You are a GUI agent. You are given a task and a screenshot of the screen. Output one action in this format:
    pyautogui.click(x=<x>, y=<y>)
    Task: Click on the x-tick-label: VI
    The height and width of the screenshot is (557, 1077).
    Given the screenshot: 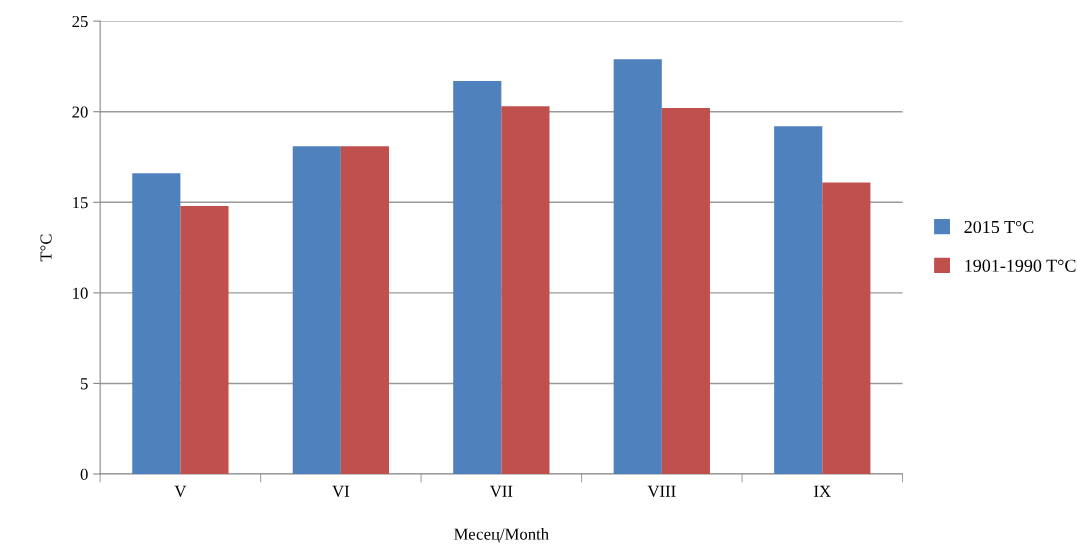 What is the action you would take?
    pyautogui.click(x=341, y=491)
    